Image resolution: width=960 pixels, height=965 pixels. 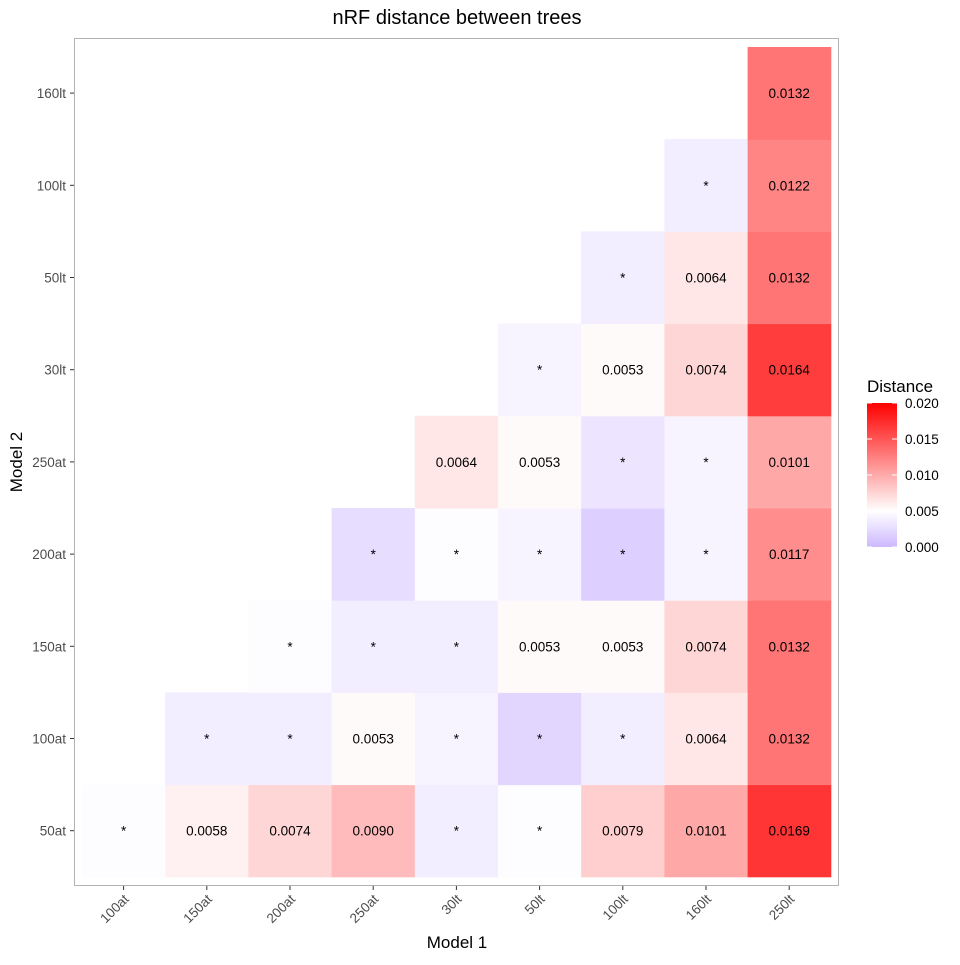 I want to click on cell-value-label: 0.0169, so click(x=789, y=831).